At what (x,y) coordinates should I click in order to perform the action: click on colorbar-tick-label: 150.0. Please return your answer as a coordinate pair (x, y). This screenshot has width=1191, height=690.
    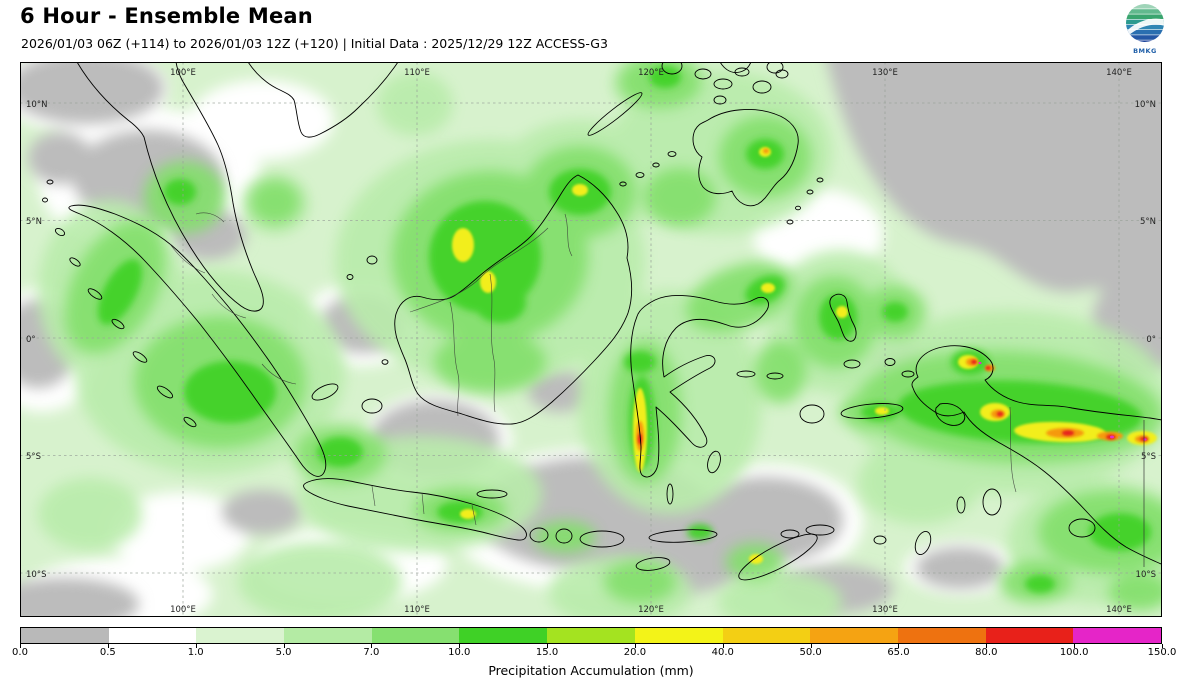
    Looking at the image, I should click on (1162, 652).